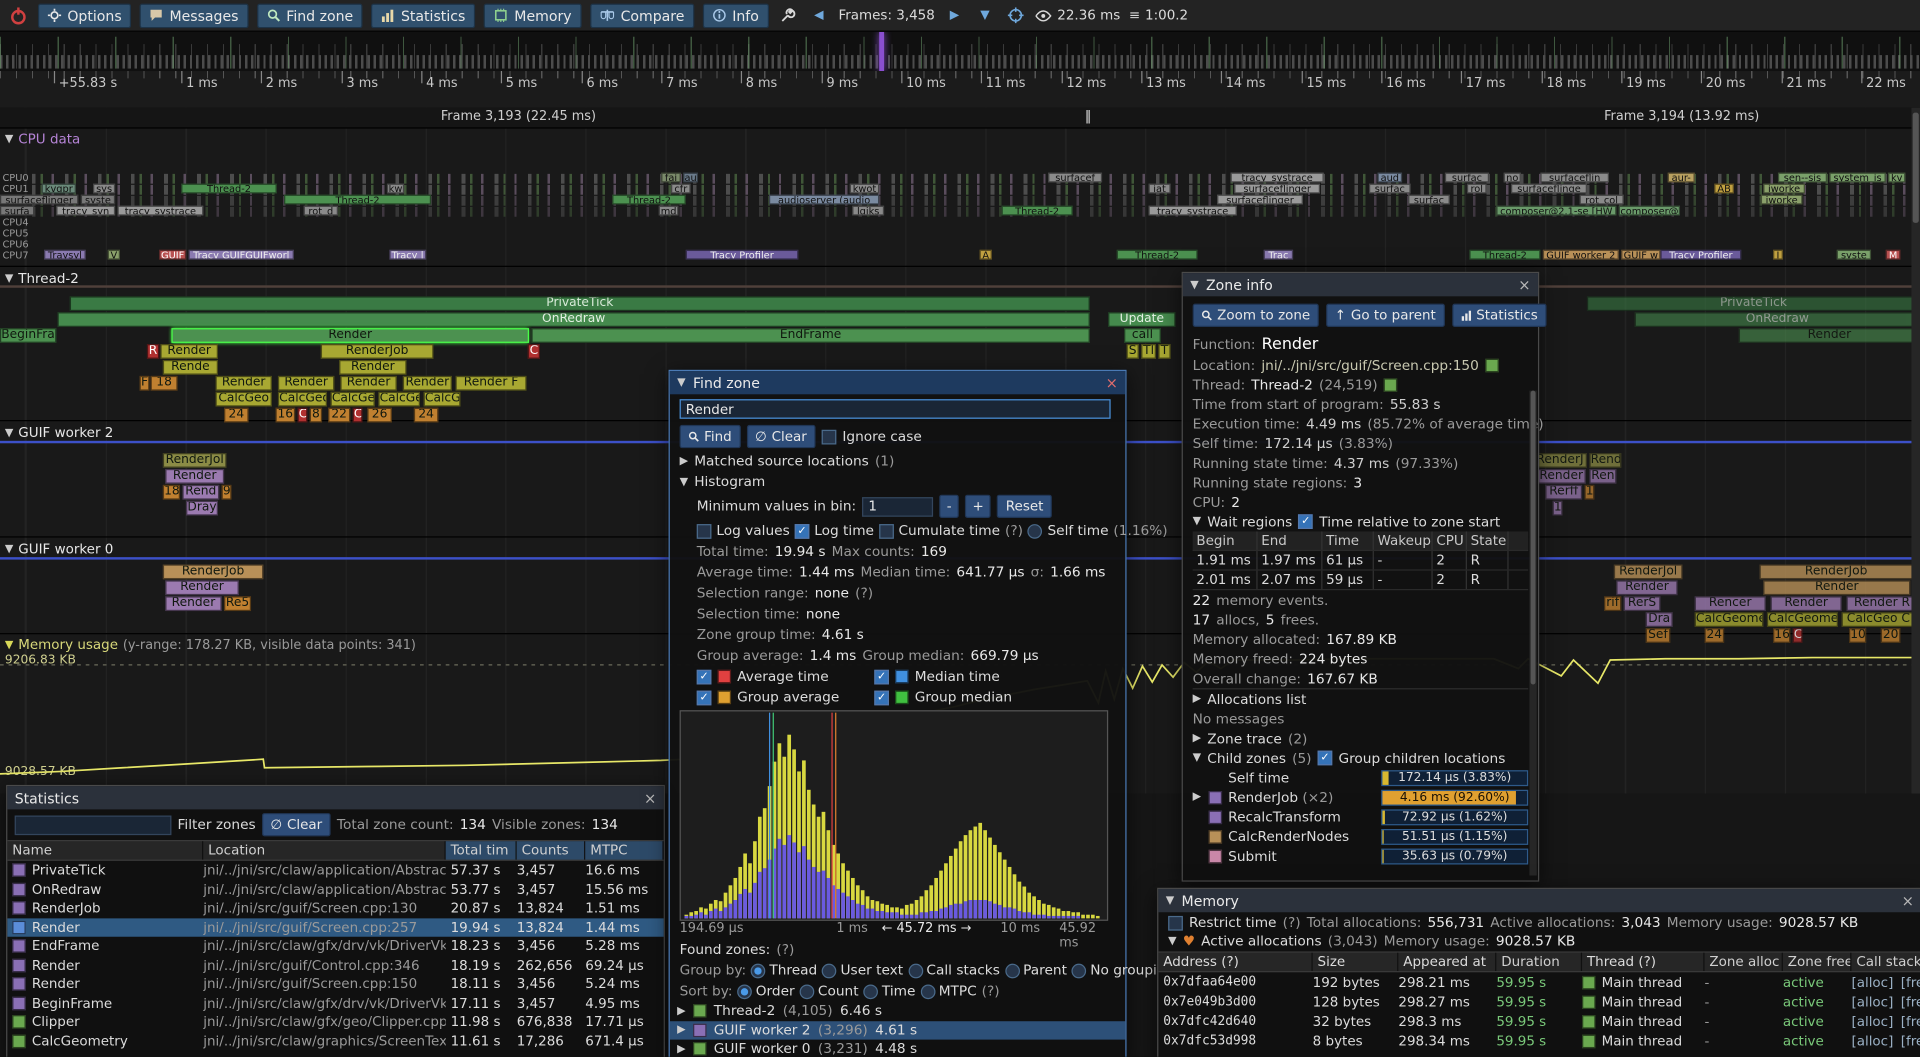  I want to click on child-zone-row: Self time 172.14 μs (3.83%), so click(1361, 778).